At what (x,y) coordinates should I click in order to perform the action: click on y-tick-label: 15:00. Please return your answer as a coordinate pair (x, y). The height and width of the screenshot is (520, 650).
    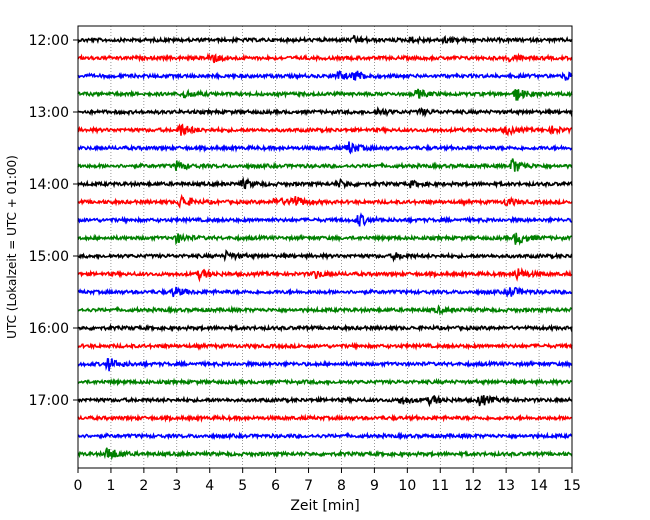
    Looking at the image, I should click on (49, 257).